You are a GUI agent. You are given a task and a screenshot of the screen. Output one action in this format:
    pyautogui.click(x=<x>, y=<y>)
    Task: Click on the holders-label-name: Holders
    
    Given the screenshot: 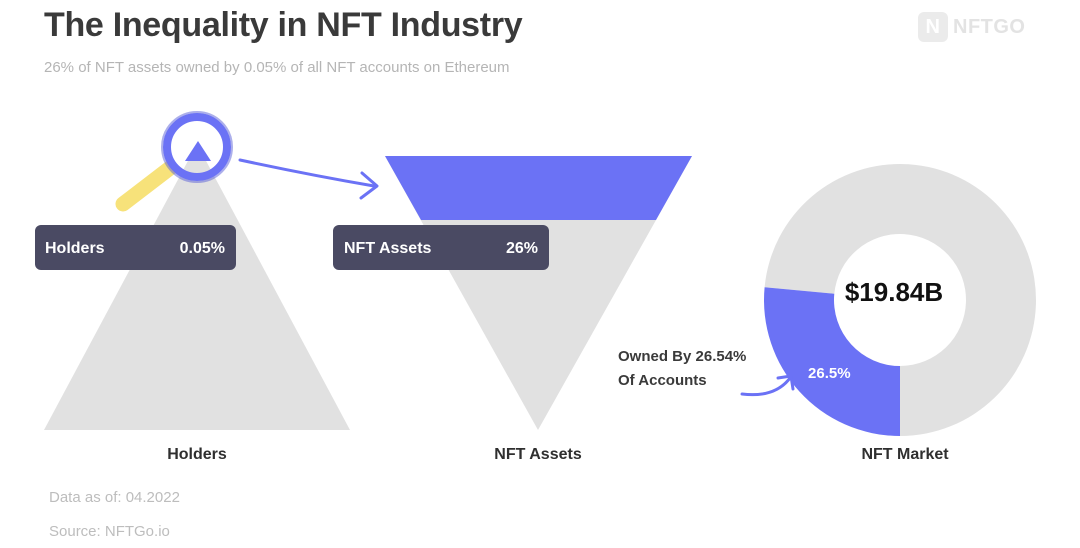 What is the action you would take?
    pyautogui.click(x=75, y=248)
    